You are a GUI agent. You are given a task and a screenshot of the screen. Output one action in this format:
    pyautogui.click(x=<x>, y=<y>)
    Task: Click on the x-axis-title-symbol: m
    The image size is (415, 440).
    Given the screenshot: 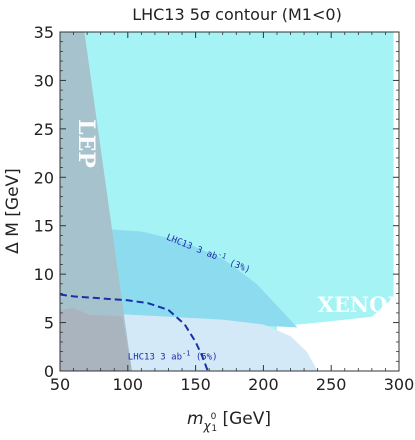 What is the action you would take?
    pyautogui.click(x=195, y=419)
    